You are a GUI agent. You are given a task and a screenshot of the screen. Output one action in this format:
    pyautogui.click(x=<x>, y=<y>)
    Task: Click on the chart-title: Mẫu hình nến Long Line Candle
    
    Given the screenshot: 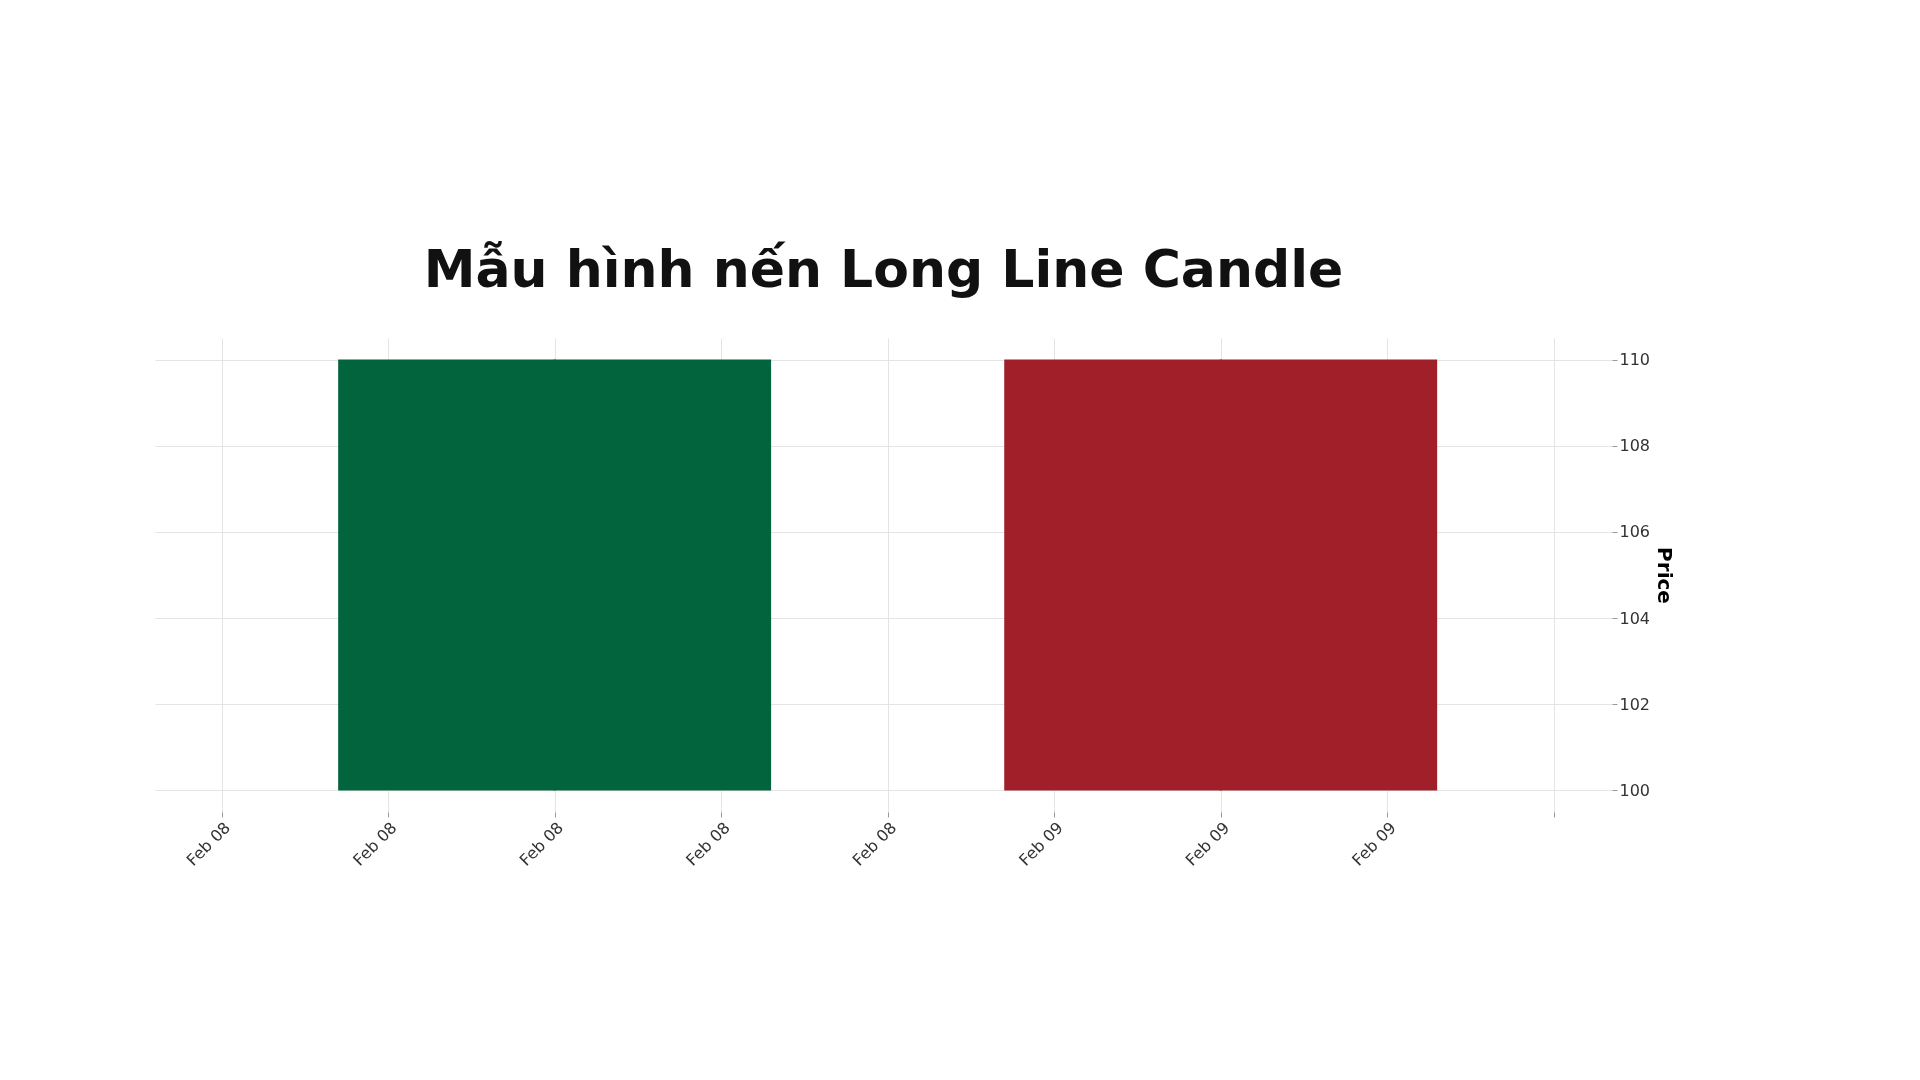 What is the action you would take?
    pyautogui.click(x=883, y=269)
    